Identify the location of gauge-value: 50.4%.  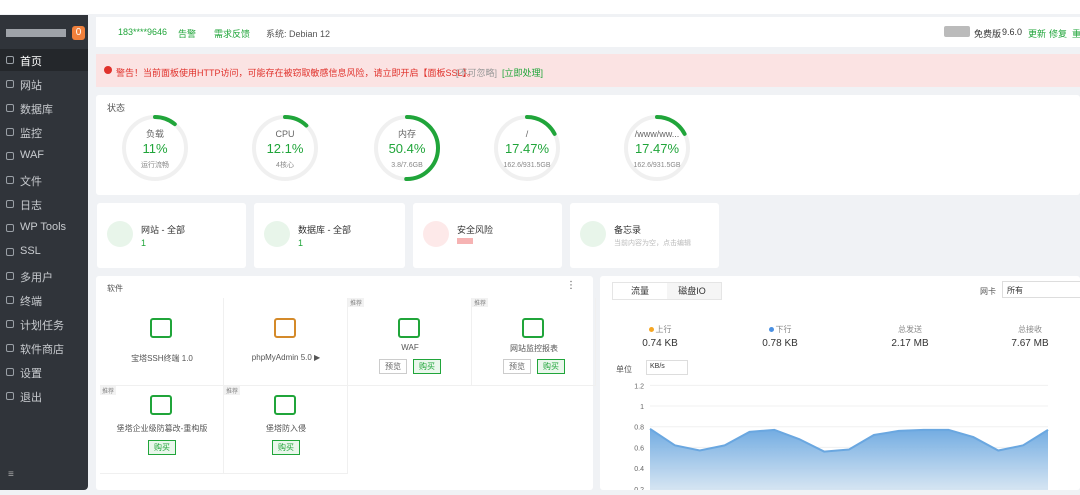
(407, 148).